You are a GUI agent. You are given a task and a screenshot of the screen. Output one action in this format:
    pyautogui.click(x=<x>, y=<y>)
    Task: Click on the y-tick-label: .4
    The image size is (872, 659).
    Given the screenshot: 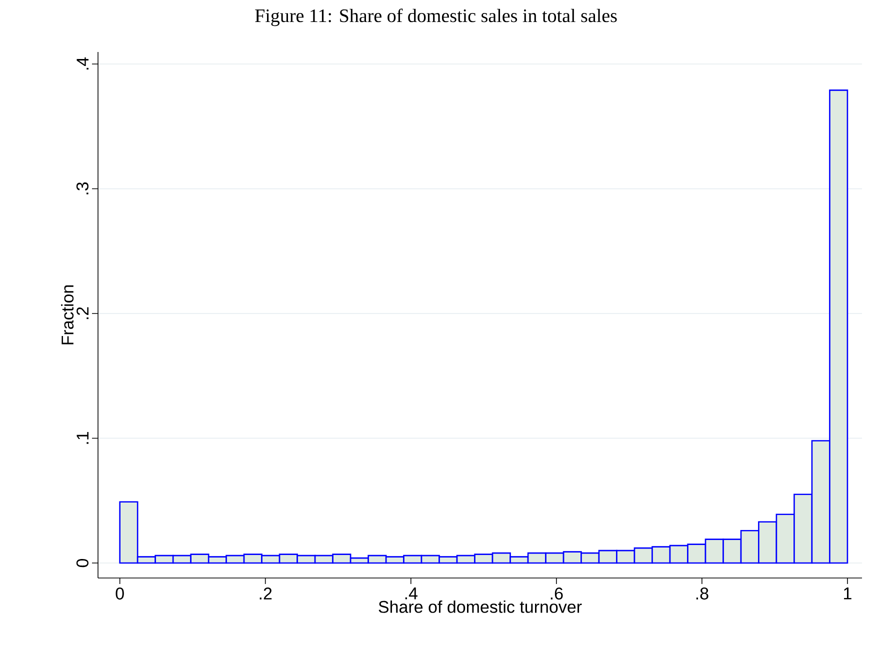 What is the action you would take?
    pyautogui.click(x=82, y=63)
    